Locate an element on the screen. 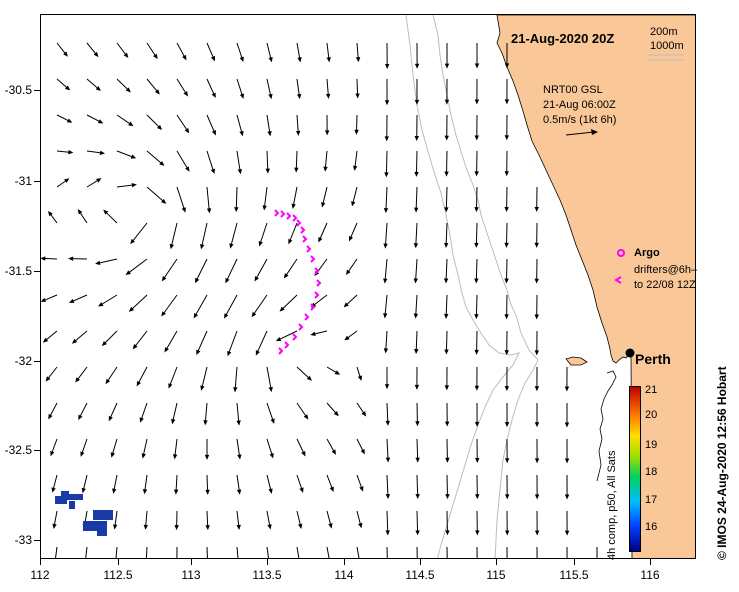 Image resolution: width=739 pixels, height=592 pixels. island is located at coordinates (576, 361).